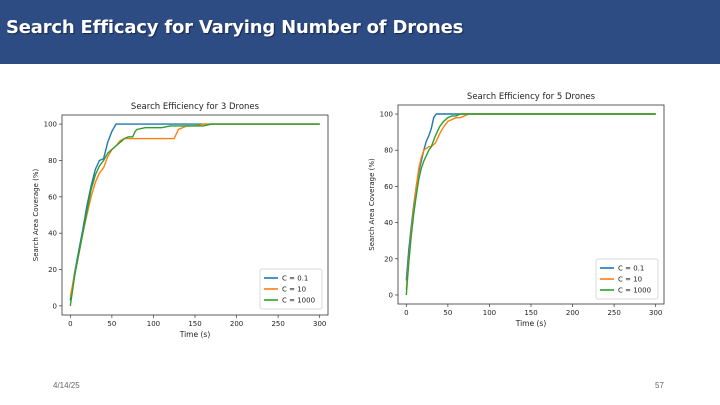  Describe the element at coordinates (659, 385) in the screenshot. I see `page-number: 57` at that location.